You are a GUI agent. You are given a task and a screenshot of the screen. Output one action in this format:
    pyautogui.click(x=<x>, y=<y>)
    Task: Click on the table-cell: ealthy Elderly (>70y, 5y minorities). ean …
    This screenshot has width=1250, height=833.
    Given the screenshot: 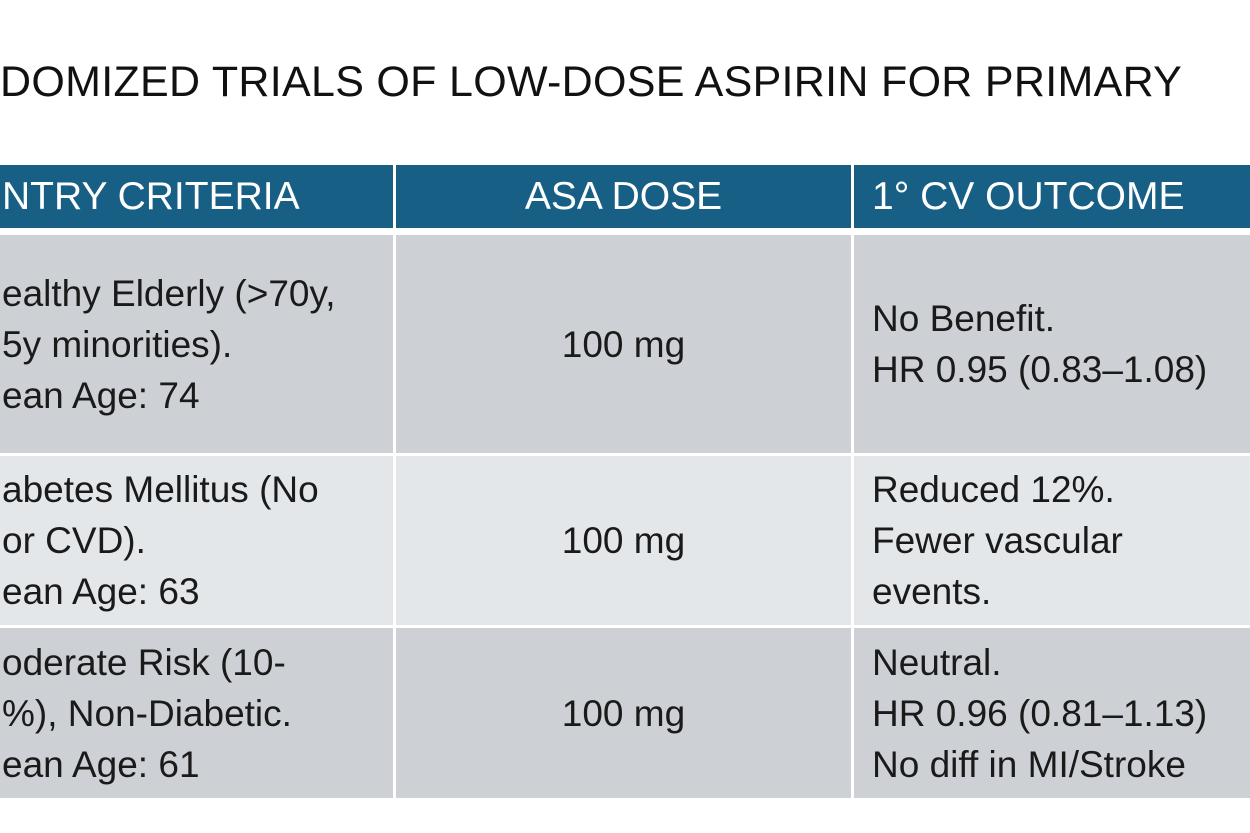 What is the action you would take?
    pyautogui.click(x=196, y=344)
    